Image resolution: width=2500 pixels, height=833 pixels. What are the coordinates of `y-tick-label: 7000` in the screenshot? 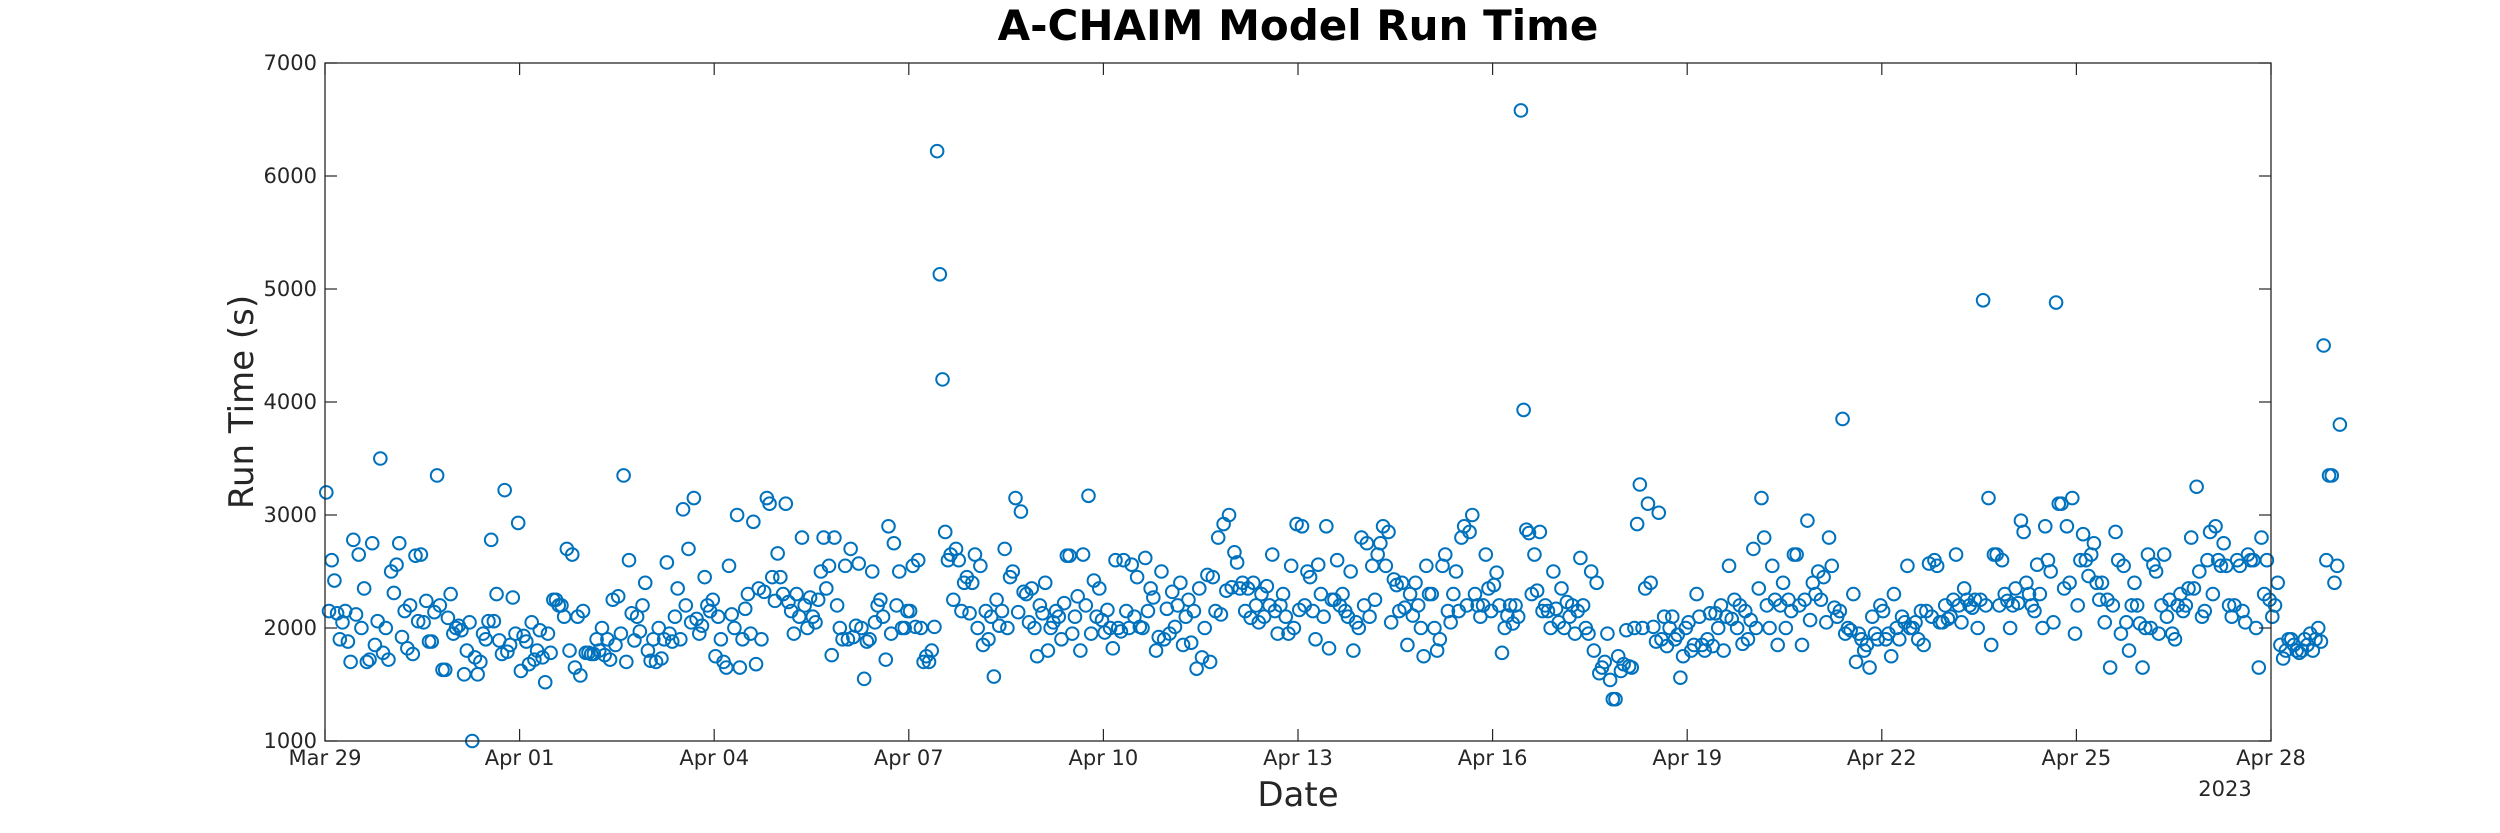 It's located at (290, 63).